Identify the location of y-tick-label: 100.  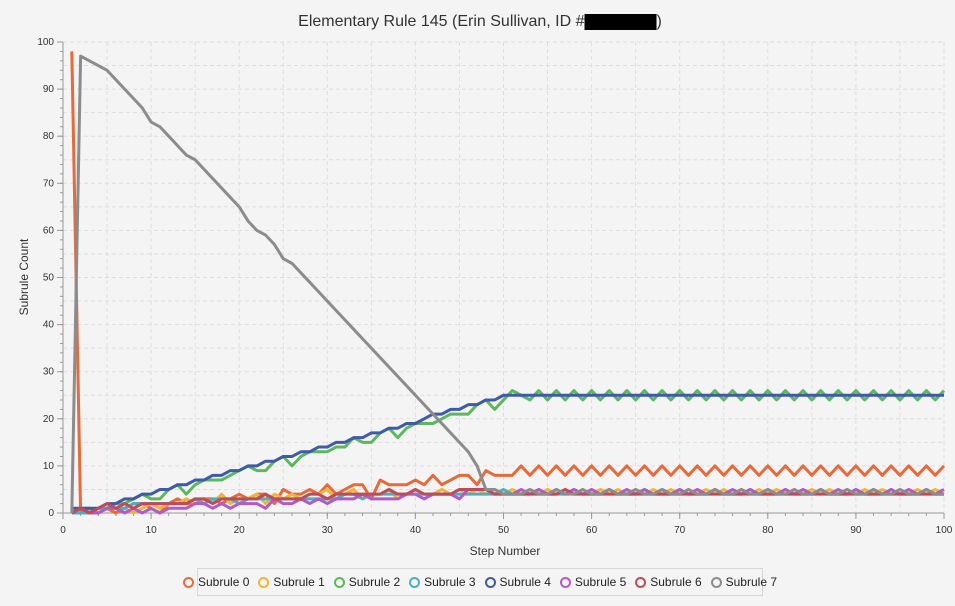
(45, 42).